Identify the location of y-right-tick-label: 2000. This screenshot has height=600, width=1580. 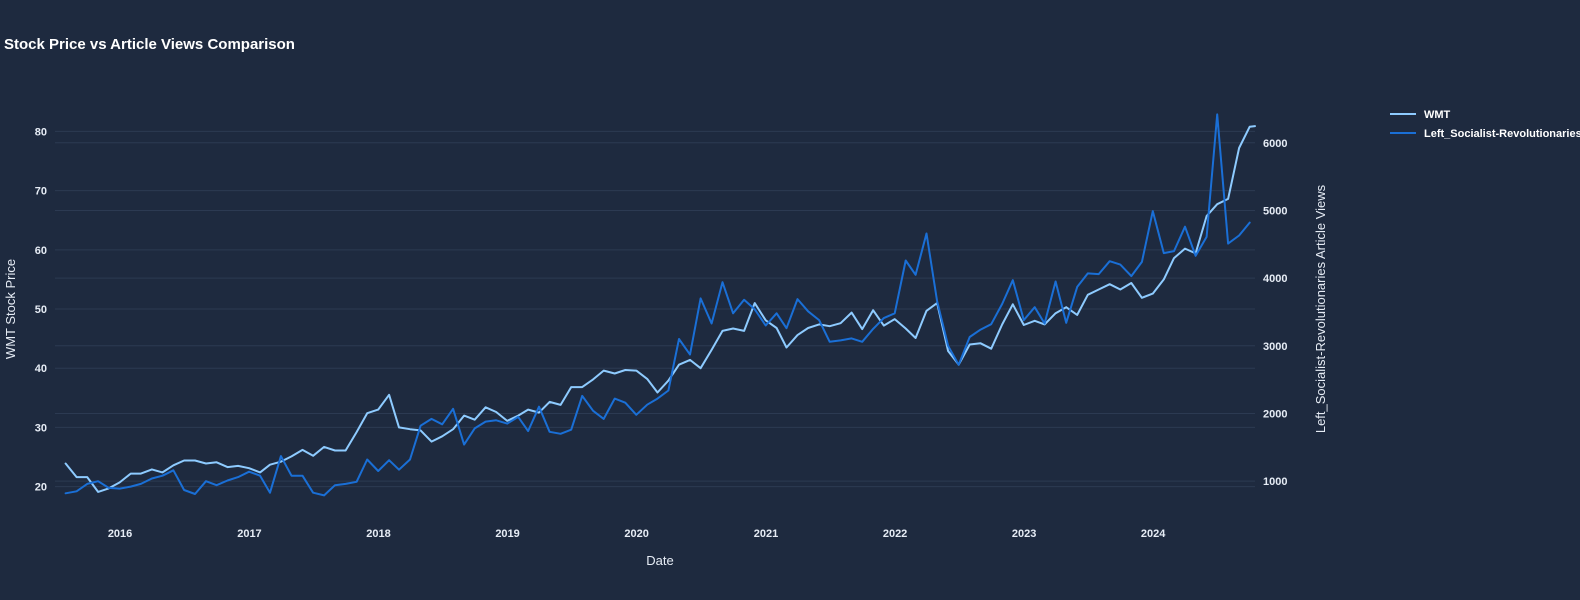
(1275, 414).